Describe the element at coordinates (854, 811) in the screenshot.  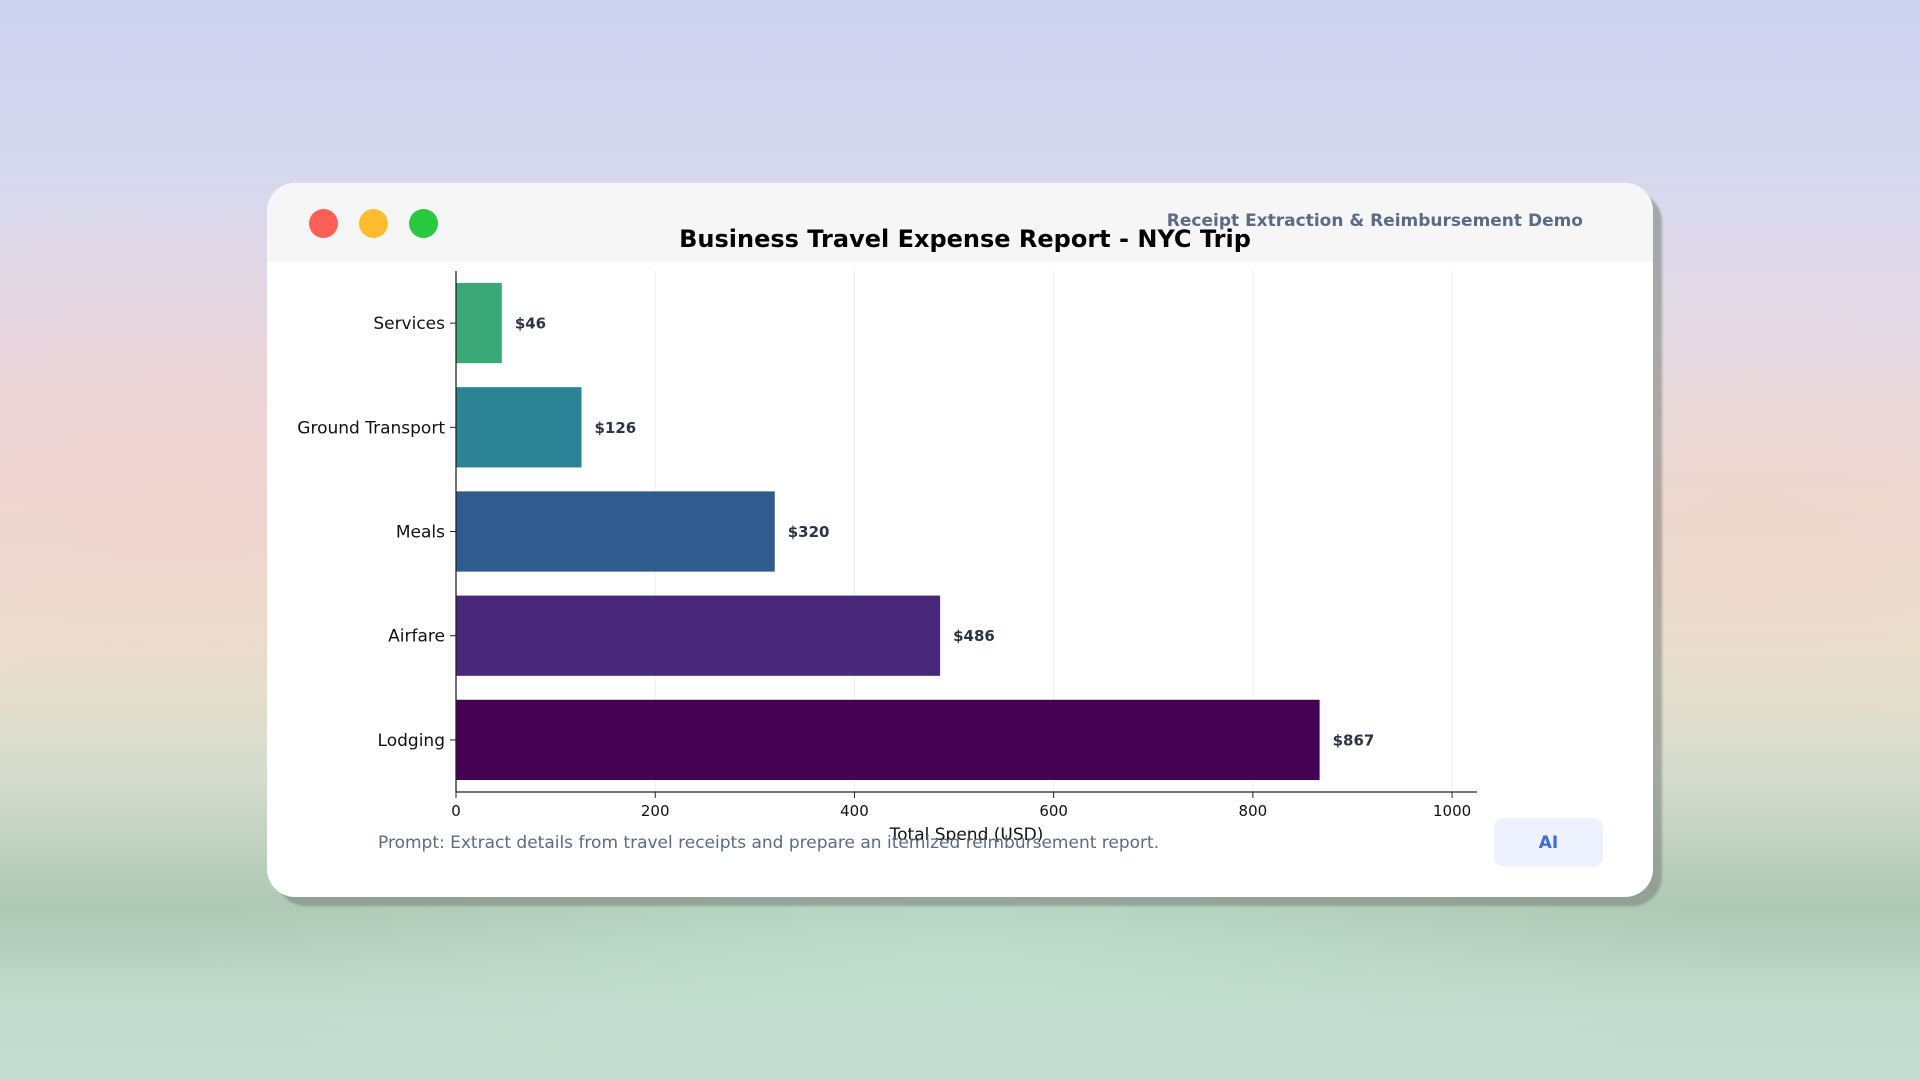
I see `x-tick-label: 400` at that location.